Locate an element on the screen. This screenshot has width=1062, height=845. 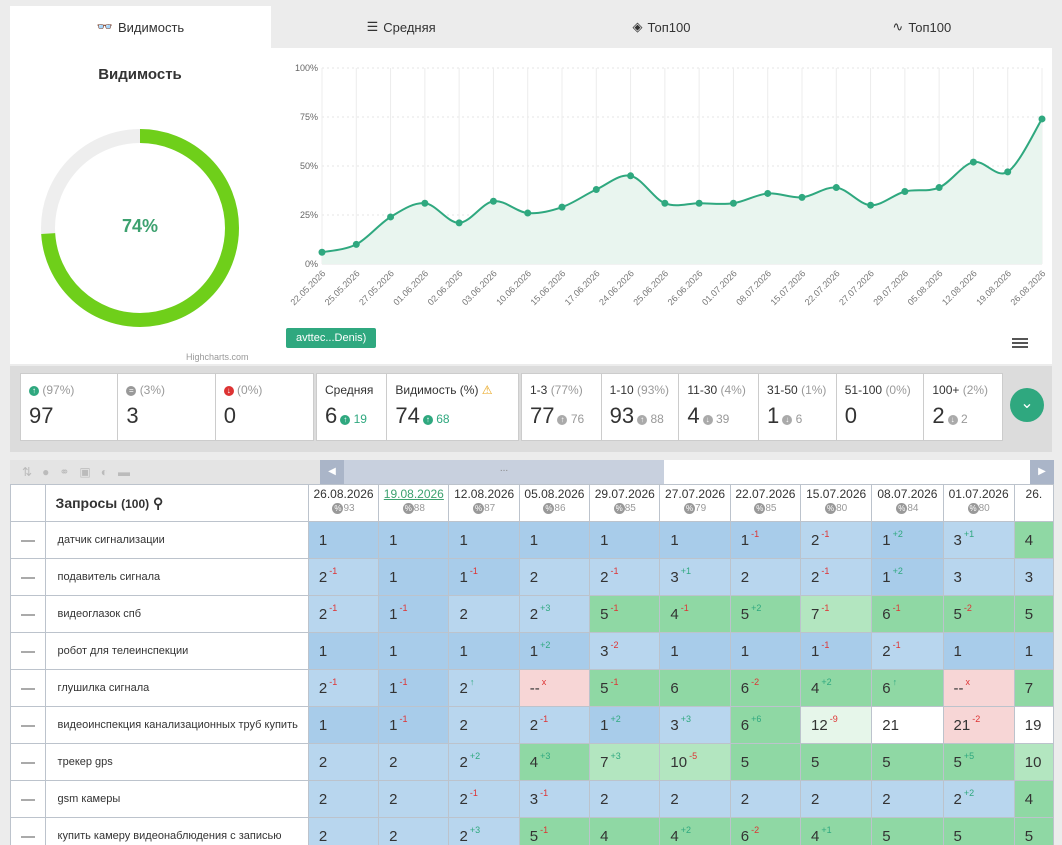
save-icon: ▣ is located at coordinates (85, 472).